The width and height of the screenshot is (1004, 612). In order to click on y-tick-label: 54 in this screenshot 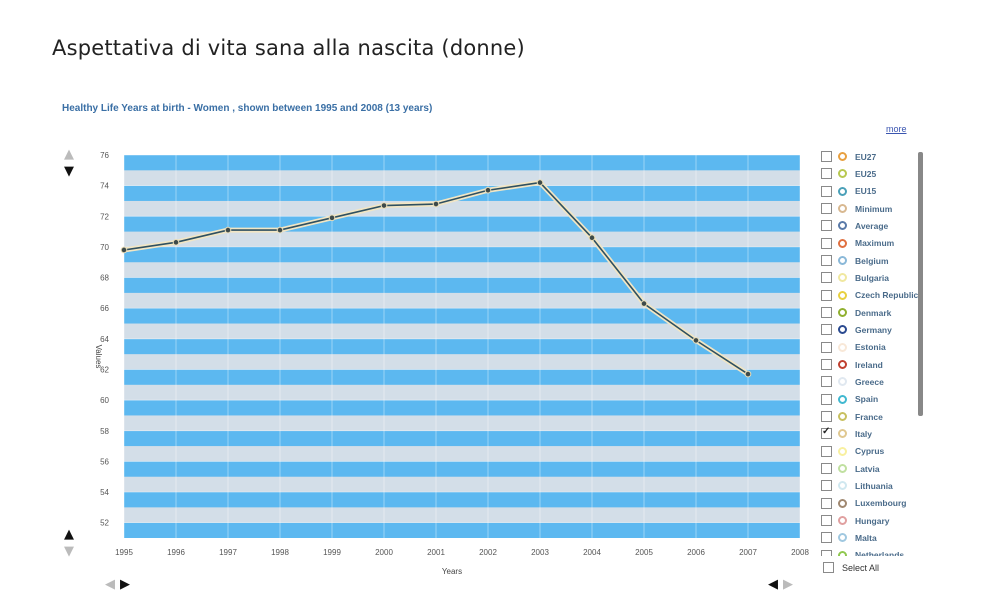, I will do `click(104, 492)`.